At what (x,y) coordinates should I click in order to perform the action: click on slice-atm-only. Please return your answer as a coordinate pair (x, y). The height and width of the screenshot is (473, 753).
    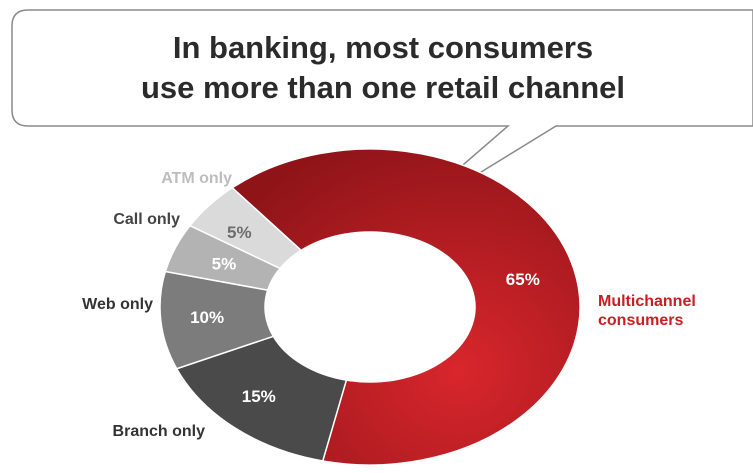
    Looking at the image, I should click on (245, 228).